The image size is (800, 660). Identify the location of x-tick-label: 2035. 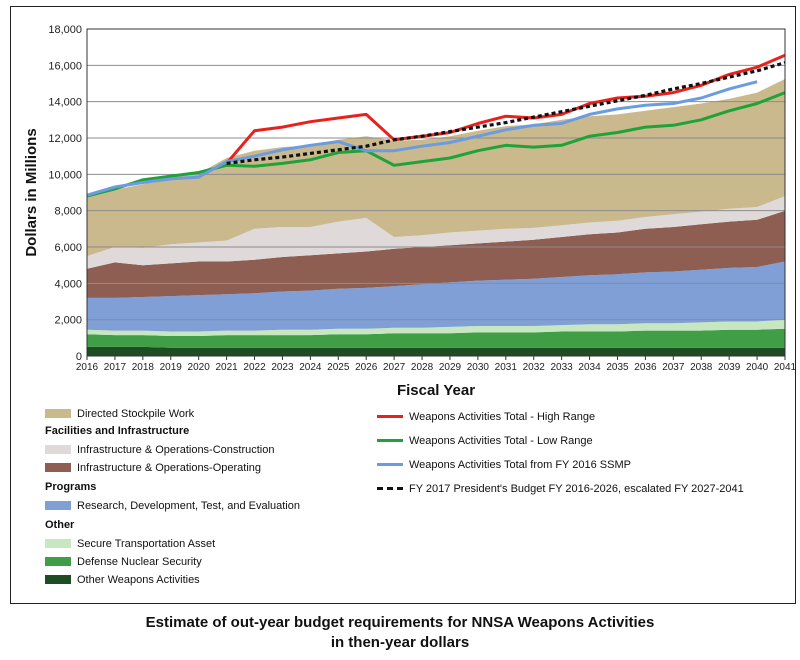
(617, 367).